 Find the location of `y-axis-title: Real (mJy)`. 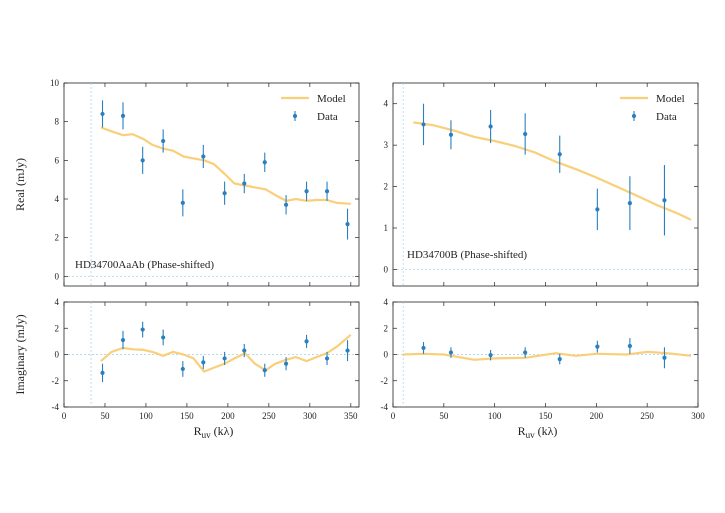

y-axis-title: Real (mJy) is located at coordinates (20, 184).